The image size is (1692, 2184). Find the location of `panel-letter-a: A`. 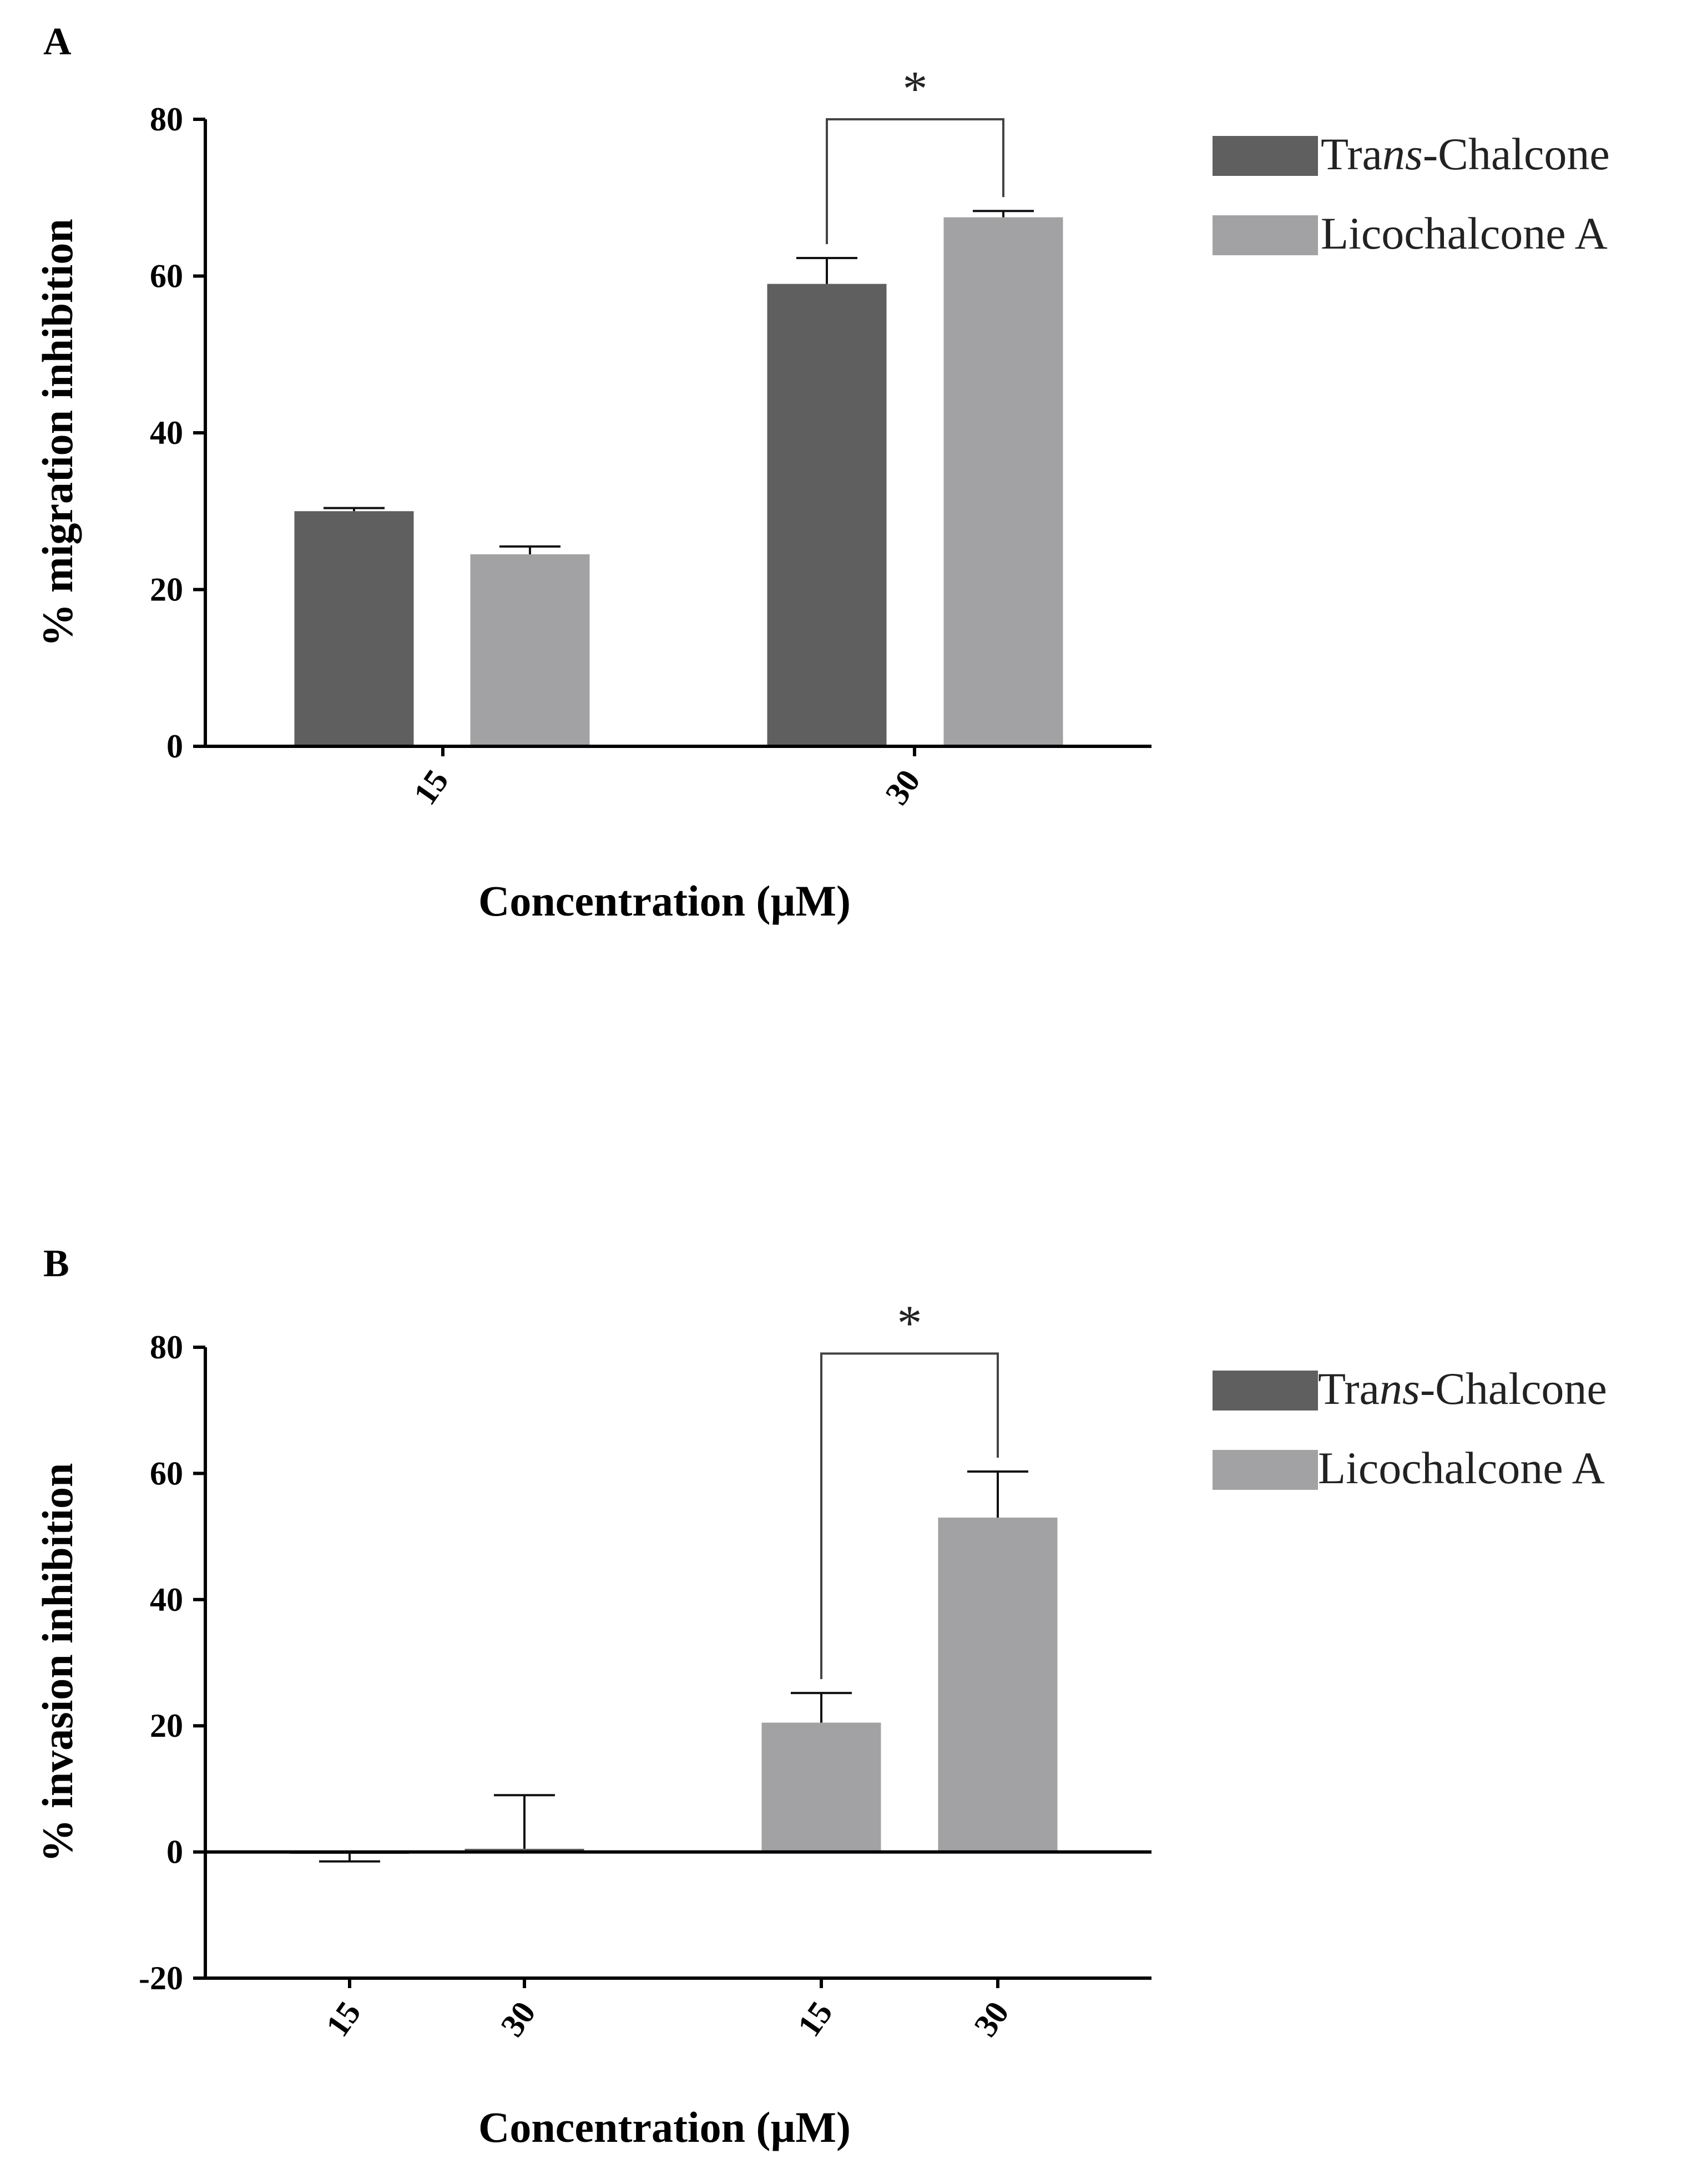

panel-letter-a: A is located at coordinates (57, 42).